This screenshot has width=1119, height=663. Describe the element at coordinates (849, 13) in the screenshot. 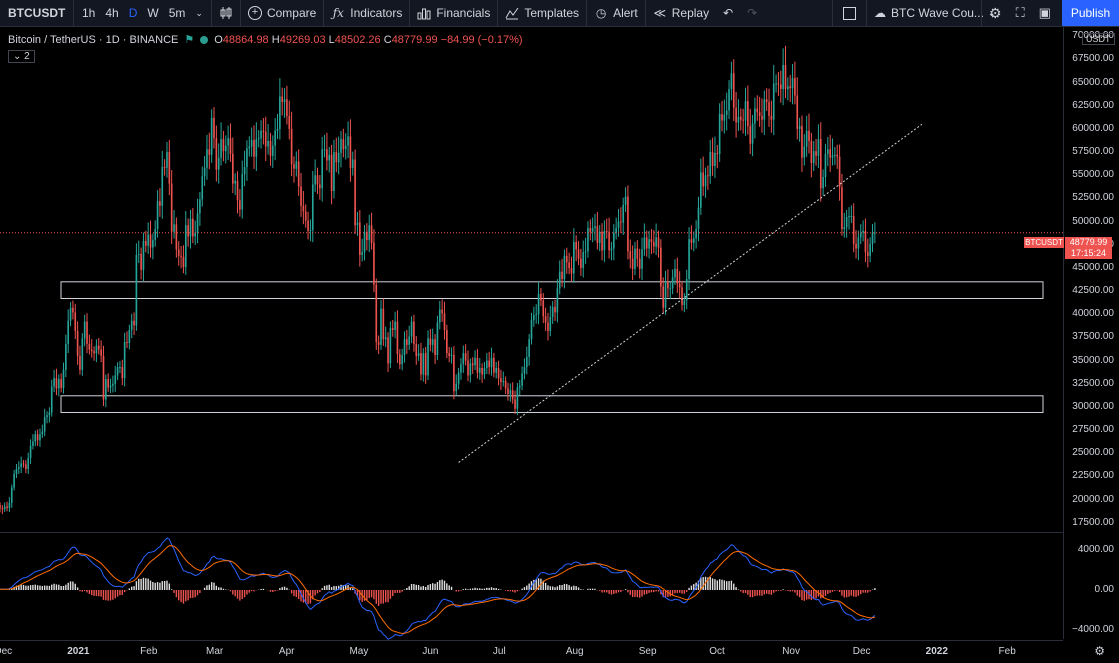

I see `layout-toggle-button` at that location.